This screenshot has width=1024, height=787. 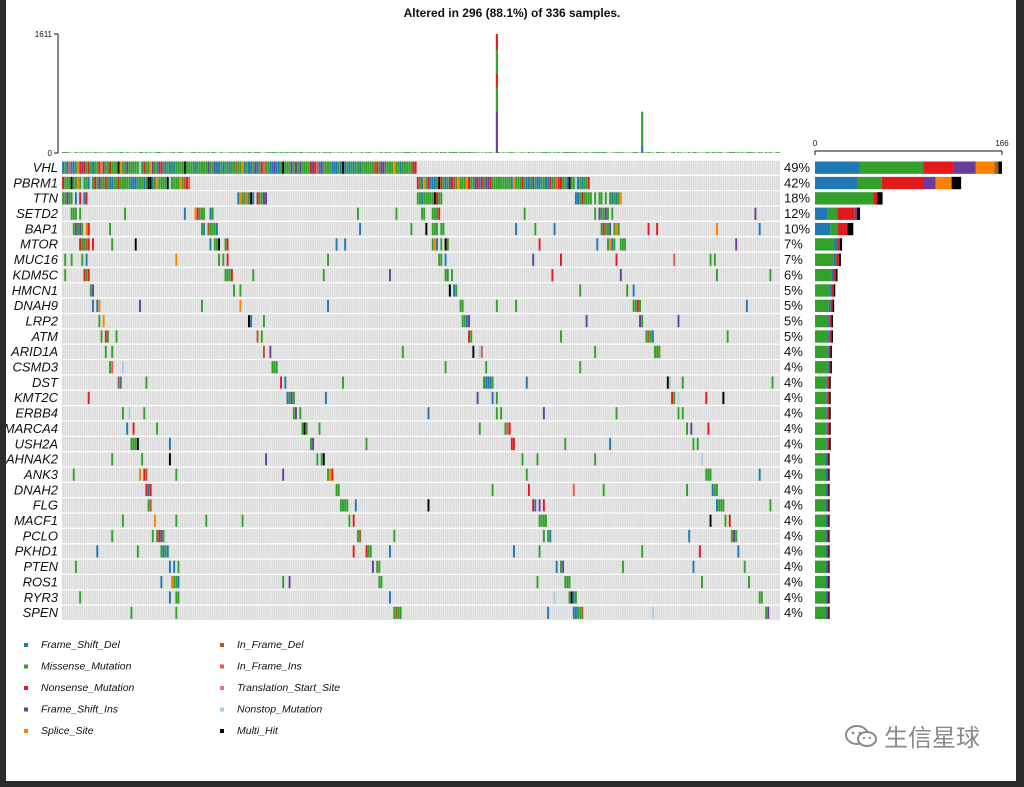 I want to click on gene-percent: 5%, so click(x=793, y=320).